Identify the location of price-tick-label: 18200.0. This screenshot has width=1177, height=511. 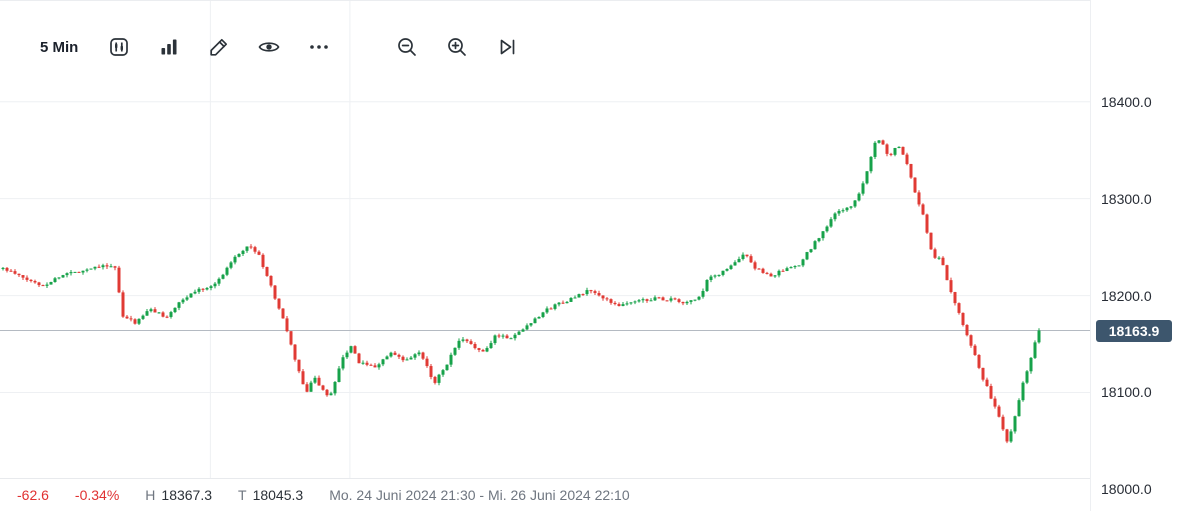
(1126, 295).